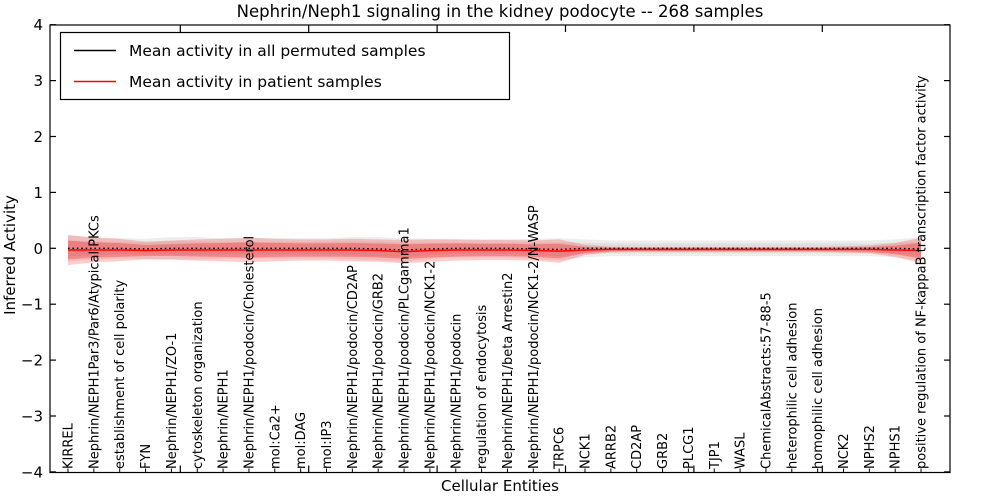 This screenshot has height=504, width=1000. Describe the element at coordinates (715, 455) in the screenshot. I see `x-tick-label: TJP1` at that location.